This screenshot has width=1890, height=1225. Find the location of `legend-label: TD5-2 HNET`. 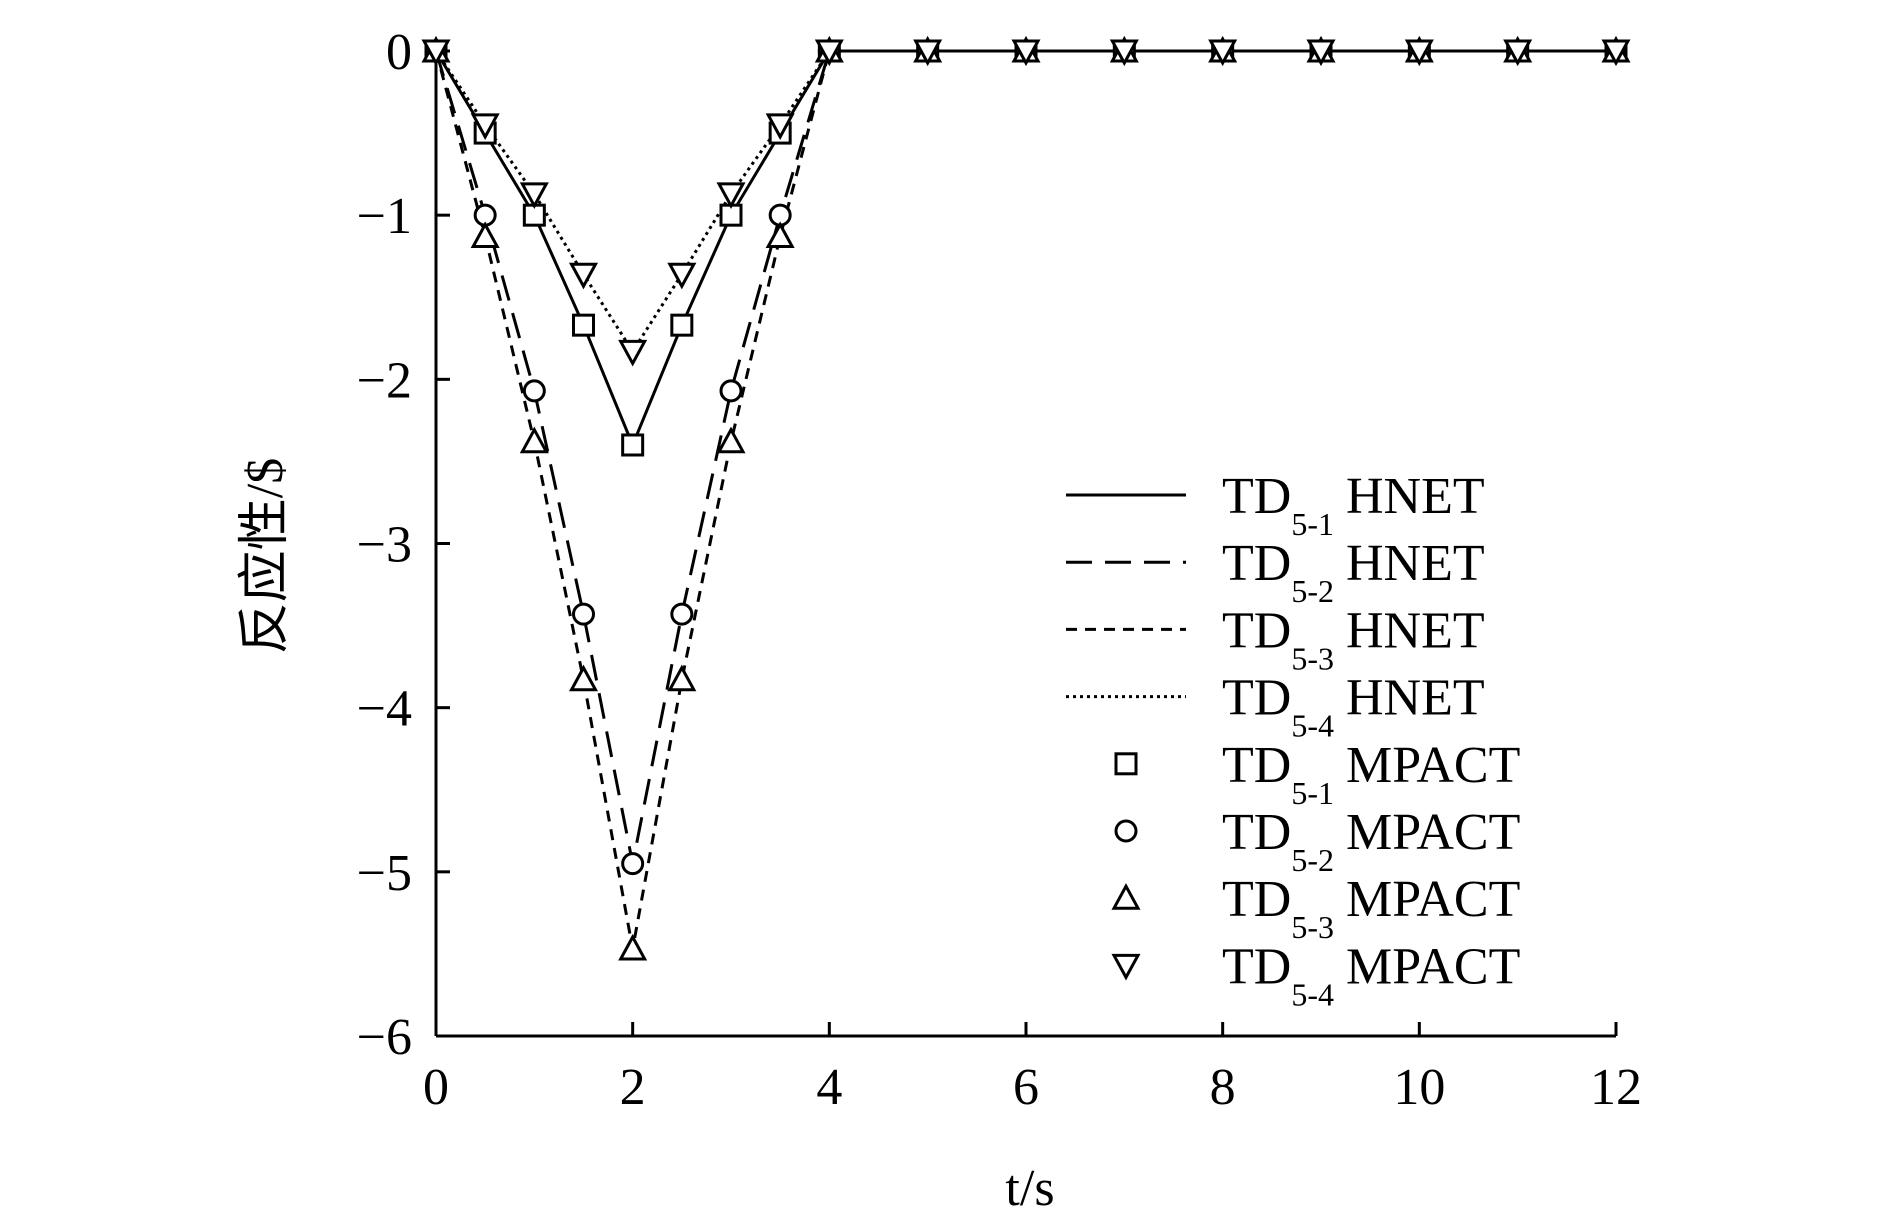

legend-label: TD5-2 HNET is located at coordinates (1353, 572).